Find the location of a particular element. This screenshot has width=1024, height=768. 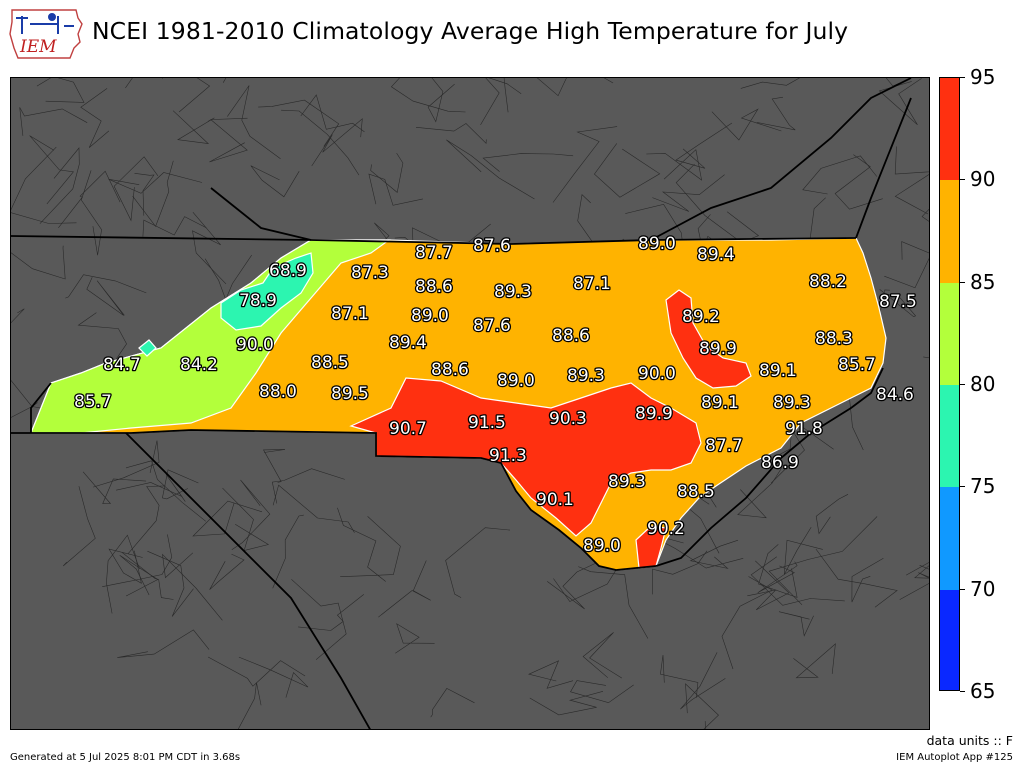

colorbar-tick-label: 90 is located at coordinates (983, 179).